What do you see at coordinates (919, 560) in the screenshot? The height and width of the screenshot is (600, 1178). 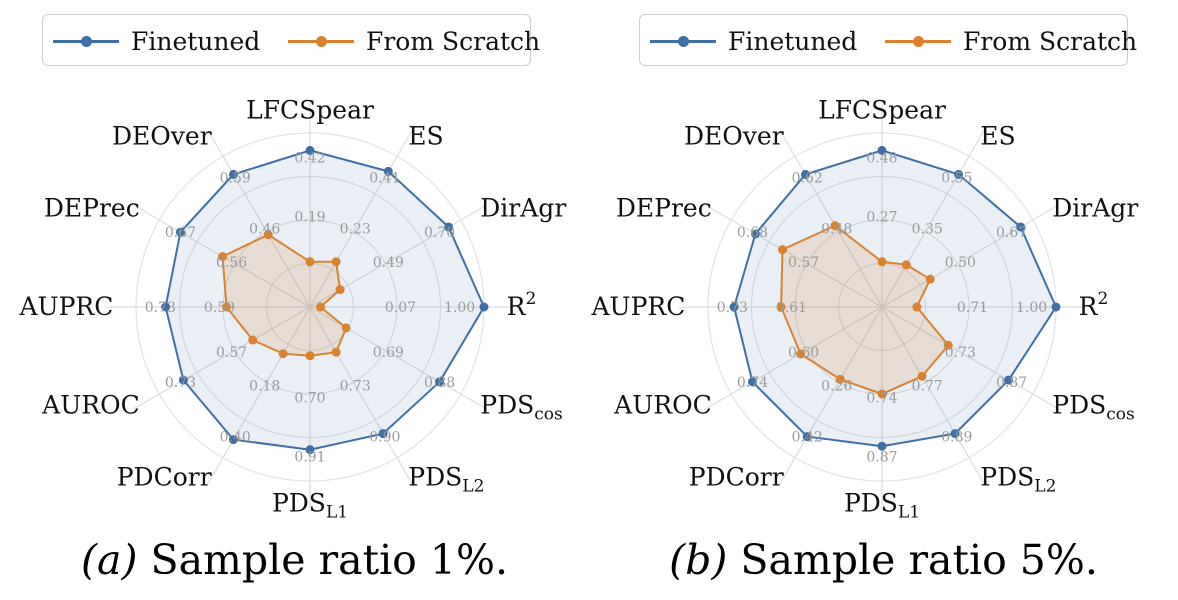 I see `caption-text: Sample ratio 5%.` at bounding box center [919, 560].